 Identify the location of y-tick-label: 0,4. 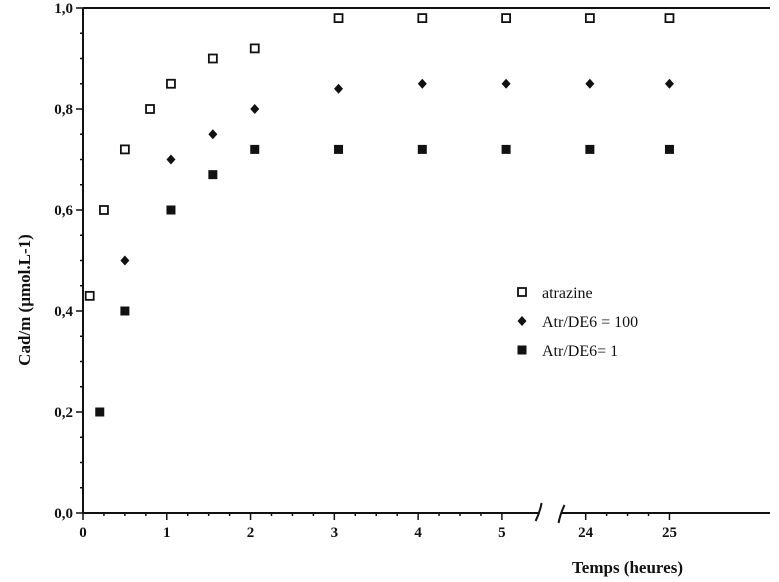
(63, 312).